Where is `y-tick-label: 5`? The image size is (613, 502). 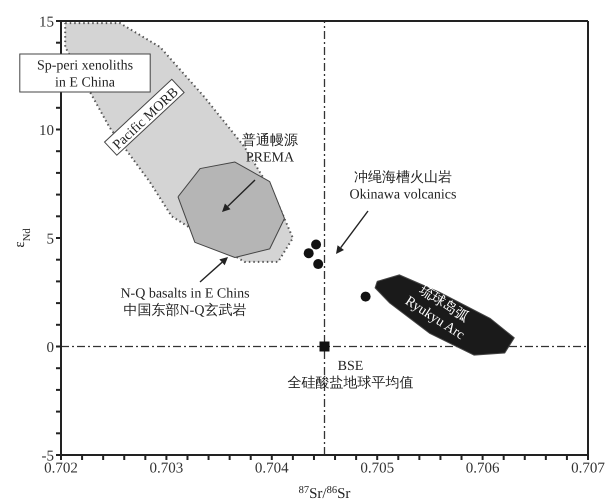
y-tick-label: 5 is located at coordinates (50, 239).